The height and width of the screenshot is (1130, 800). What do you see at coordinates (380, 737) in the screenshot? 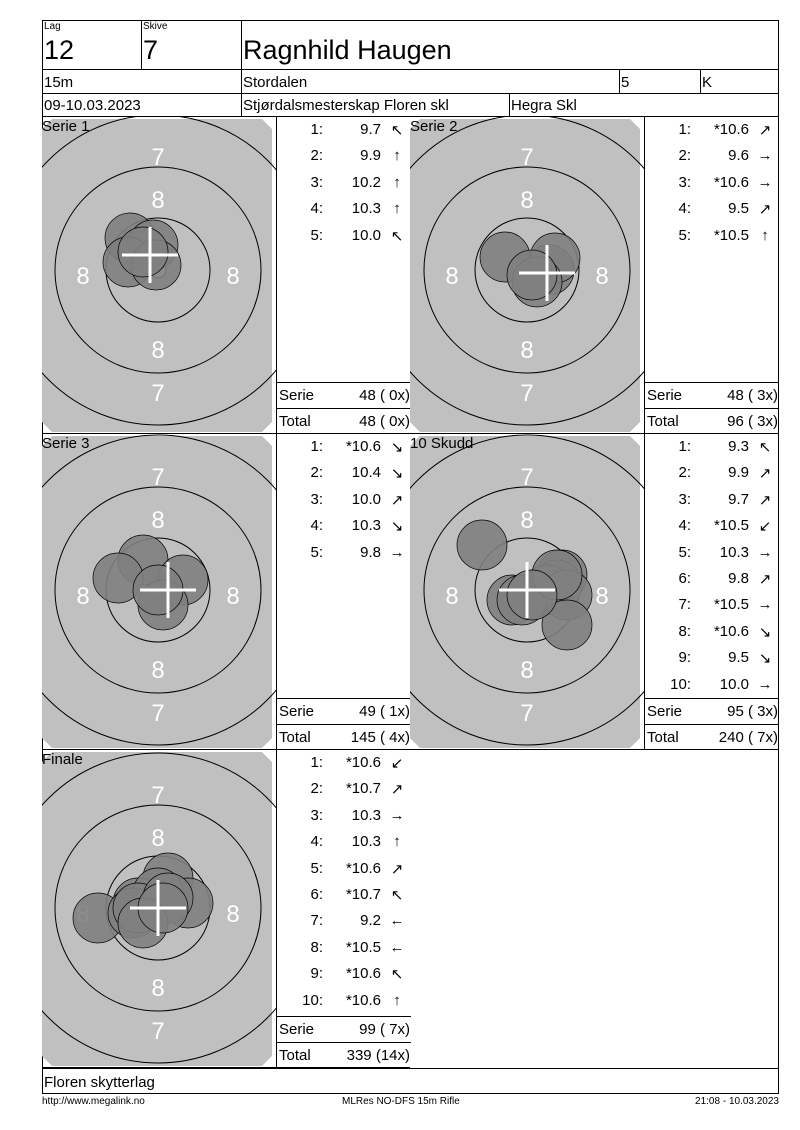
I see `total-value: 145 ( 4x)` at bounding box center [380, 737].